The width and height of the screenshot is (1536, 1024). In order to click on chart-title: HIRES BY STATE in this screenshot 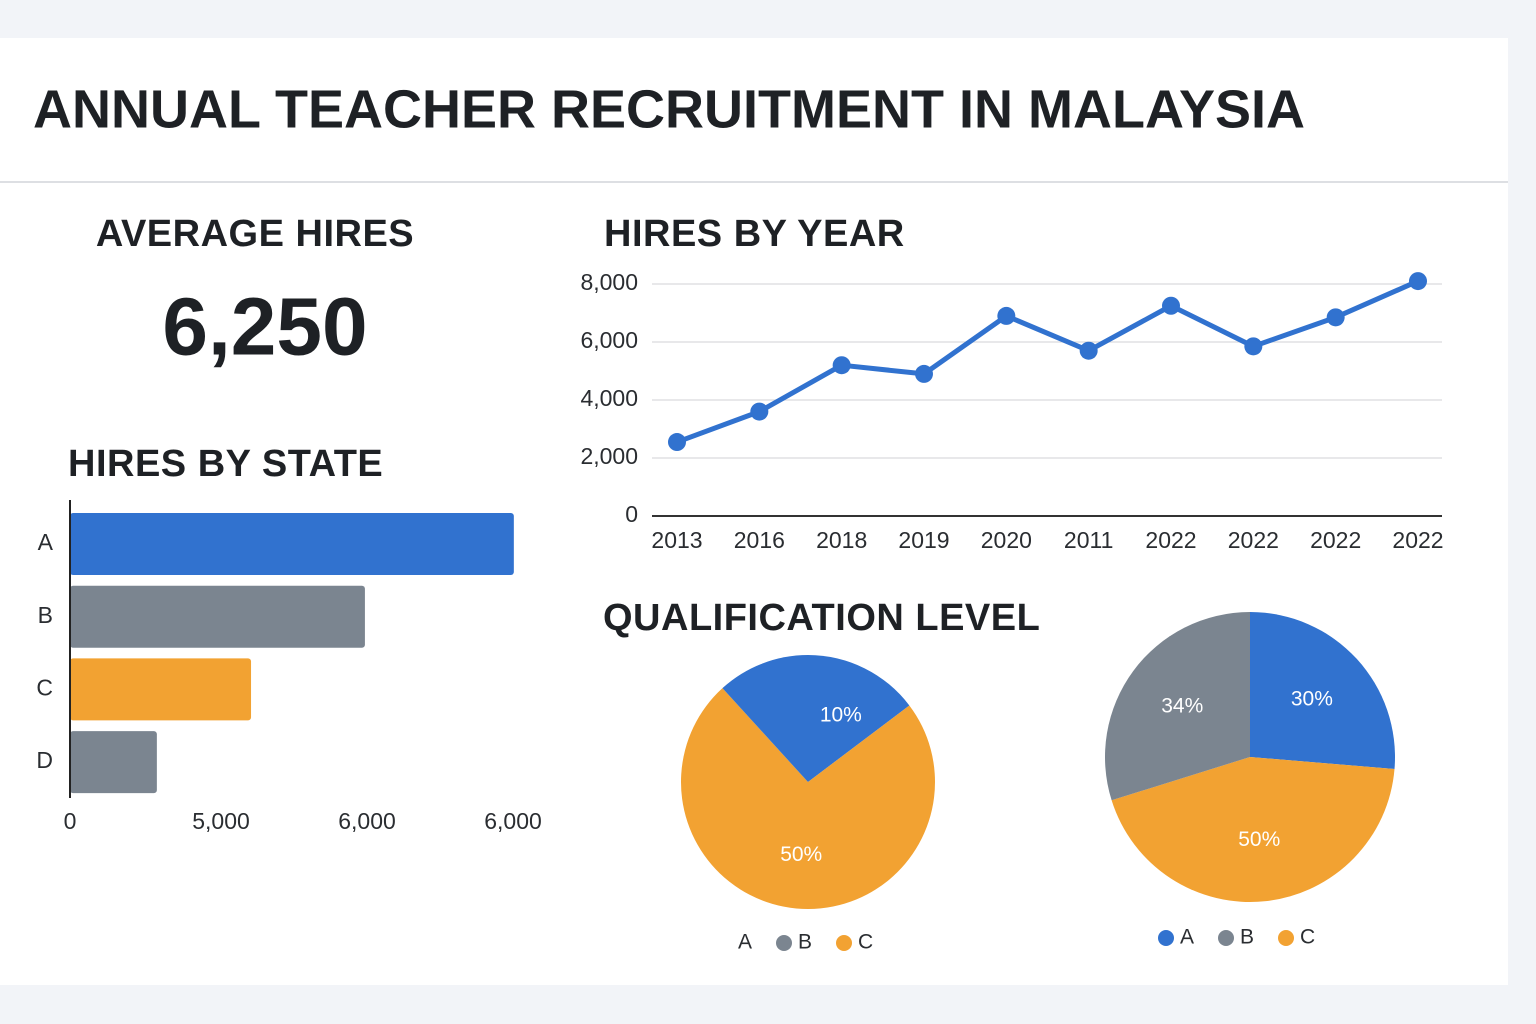, I will do `click(225, 464)`.